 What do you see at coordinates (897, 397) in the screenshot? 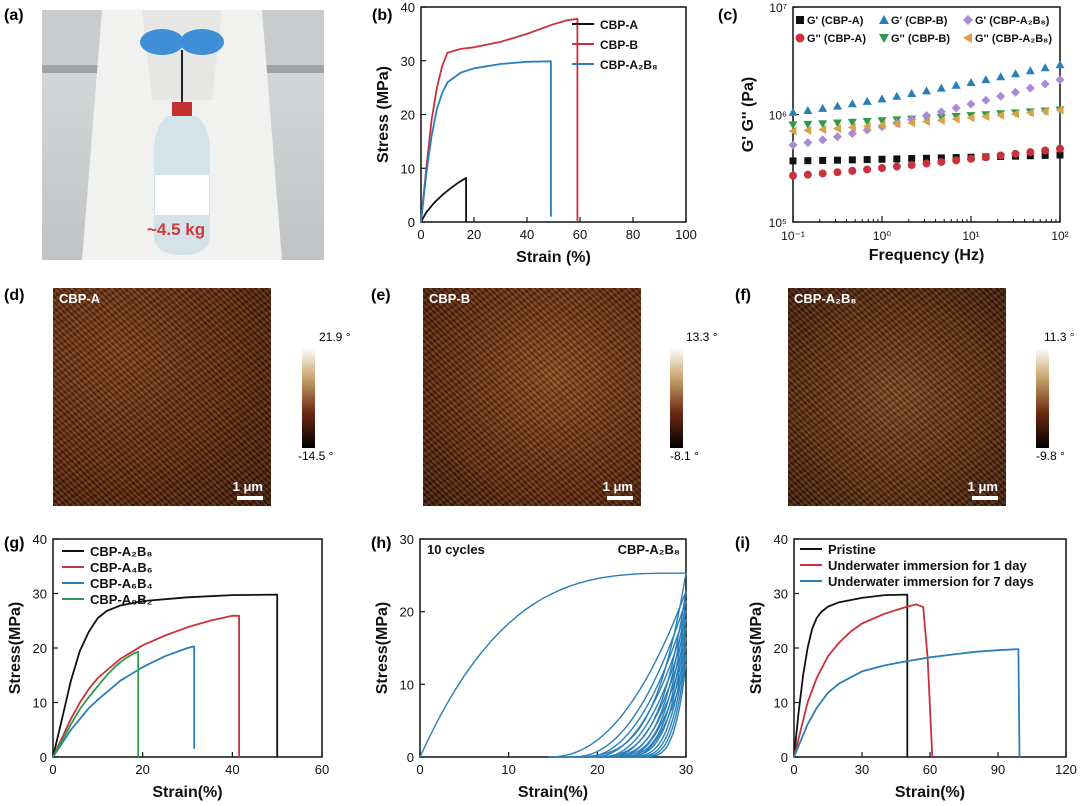
I see `afm-image-cbp-a2b8: CBP-A₂B₈ 1 μm` at bounding box center [897, 397].